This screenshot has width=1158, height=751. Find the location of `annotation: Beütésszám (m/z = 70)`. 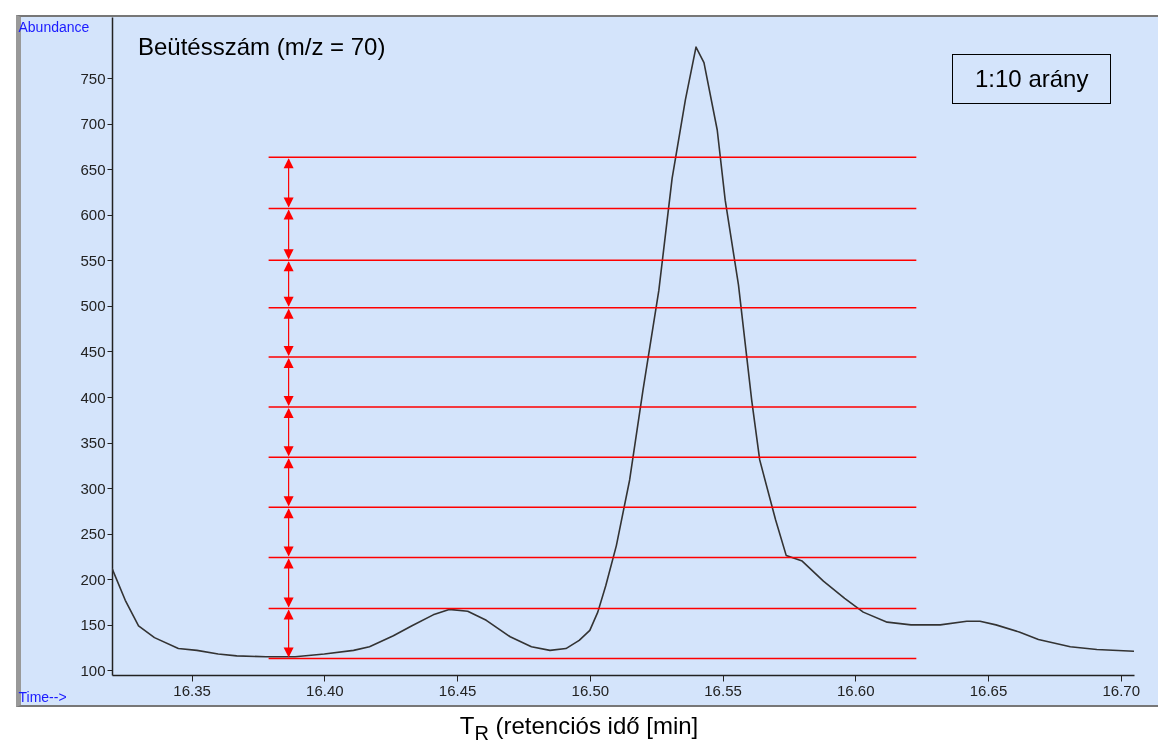

annotation: Beütésszám (m/z = 70) is located at coordinates (262, 47).